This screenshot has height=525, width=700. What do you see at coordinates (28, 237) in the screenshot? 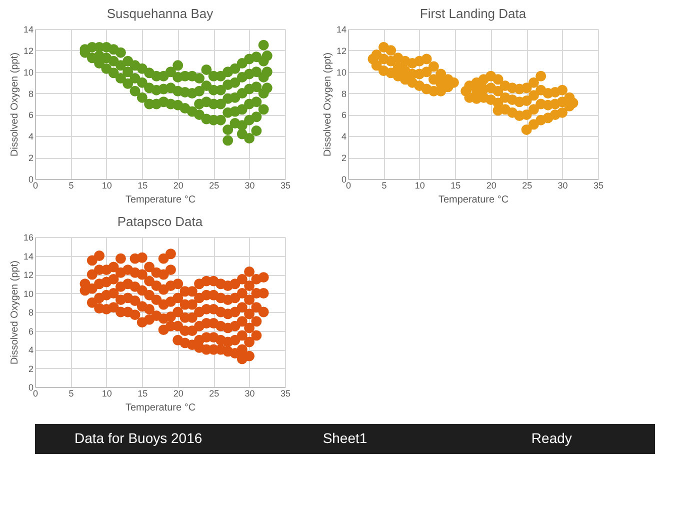
I see `y-tick-label: 16` at bounding box center [28, 237].